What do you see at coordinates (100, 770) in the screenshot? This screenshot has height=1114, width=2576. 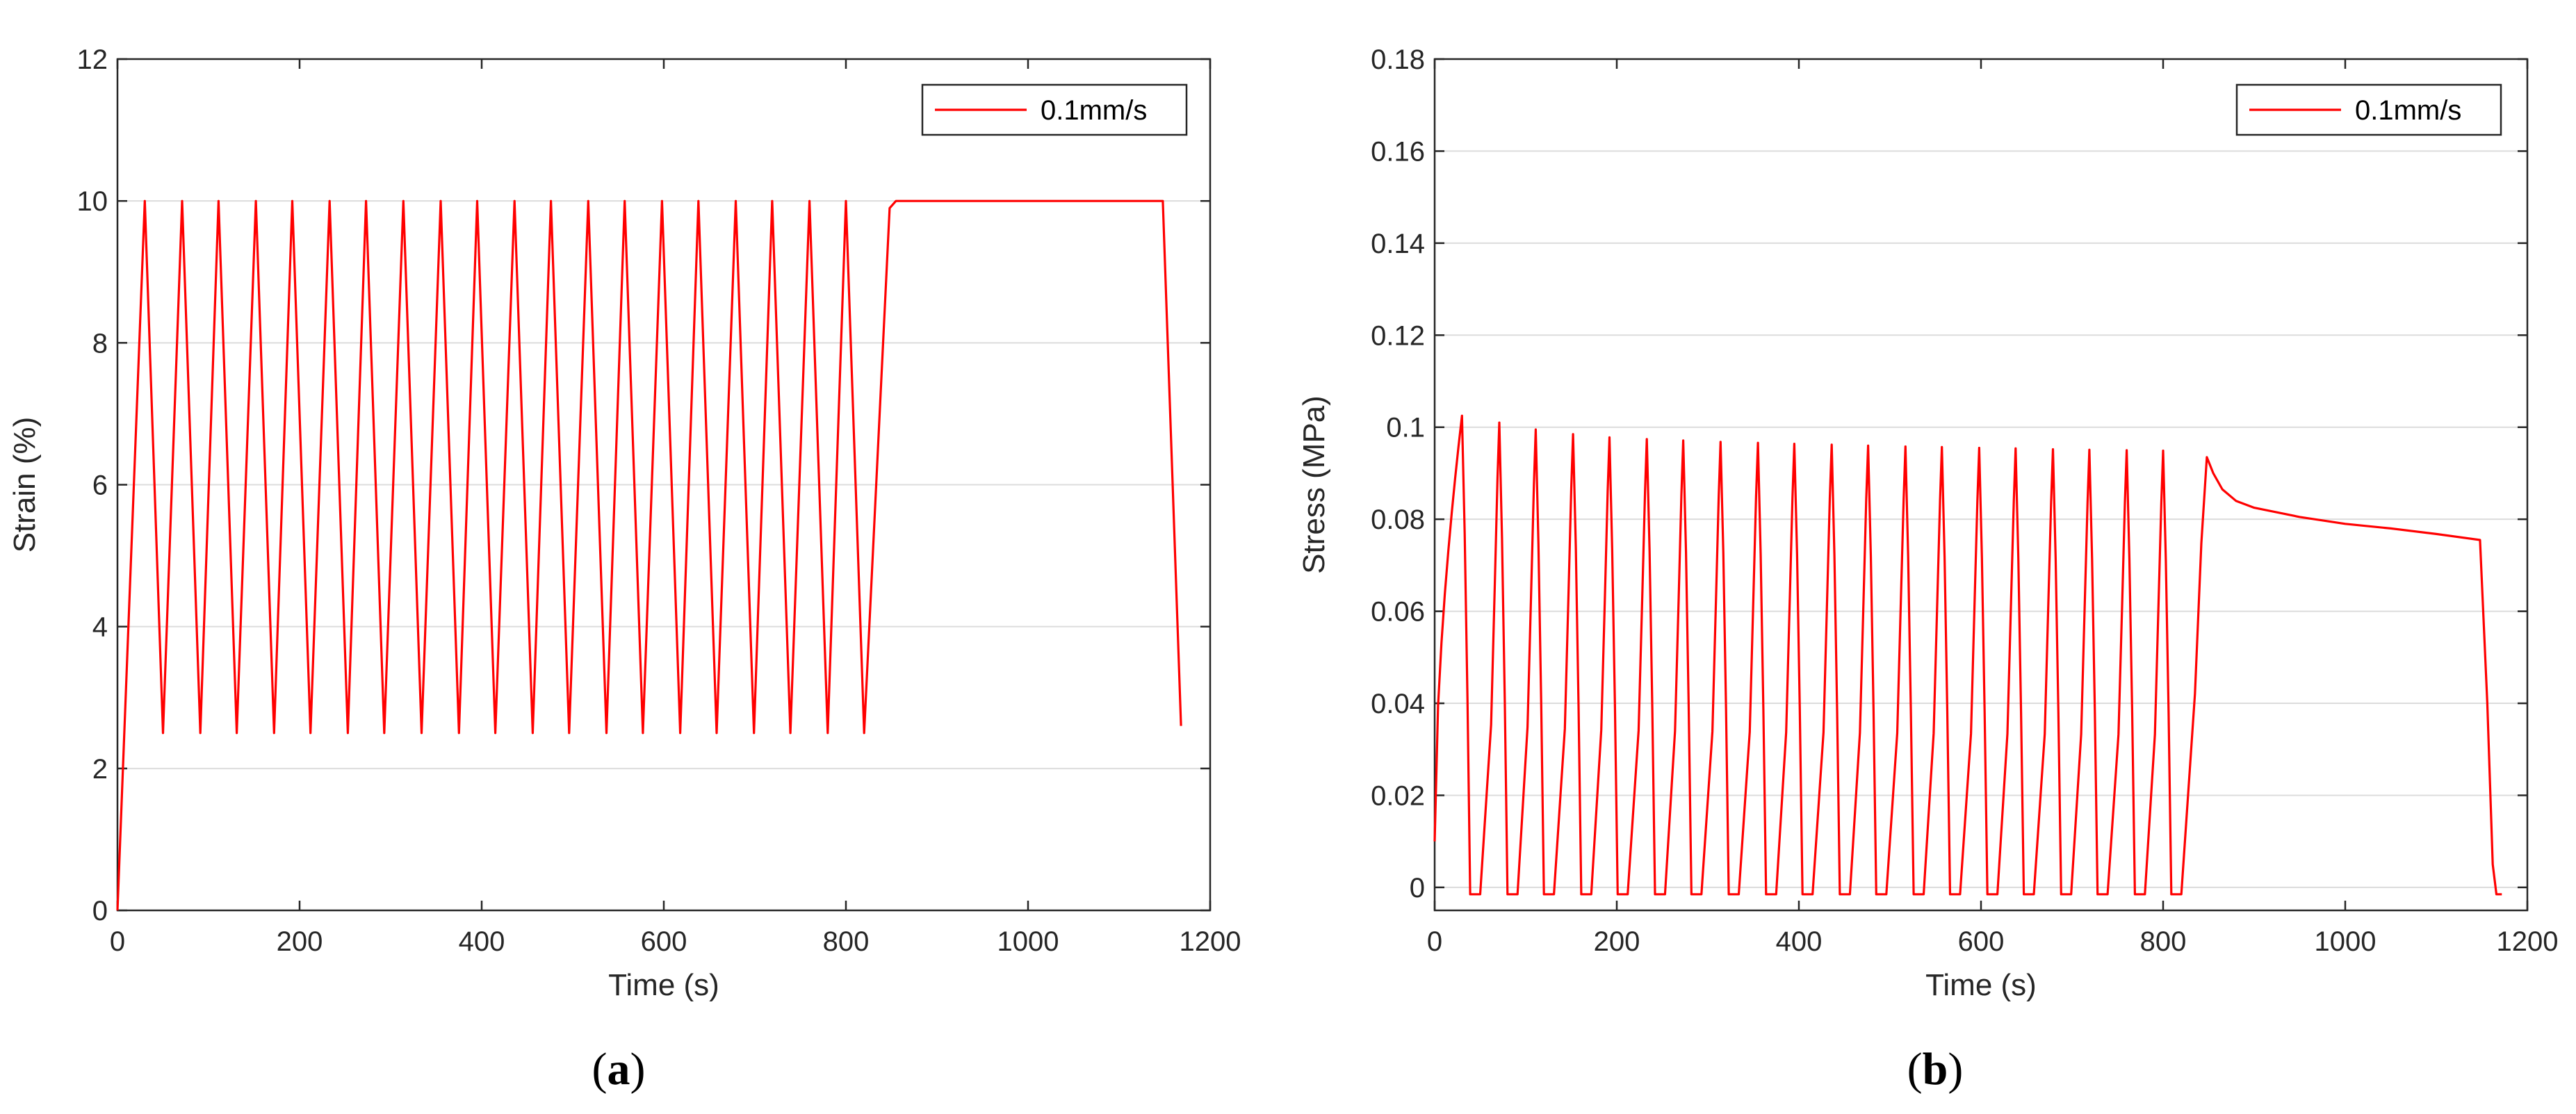 I see `y-tick-label: 2` at bounding box center [100, 770].